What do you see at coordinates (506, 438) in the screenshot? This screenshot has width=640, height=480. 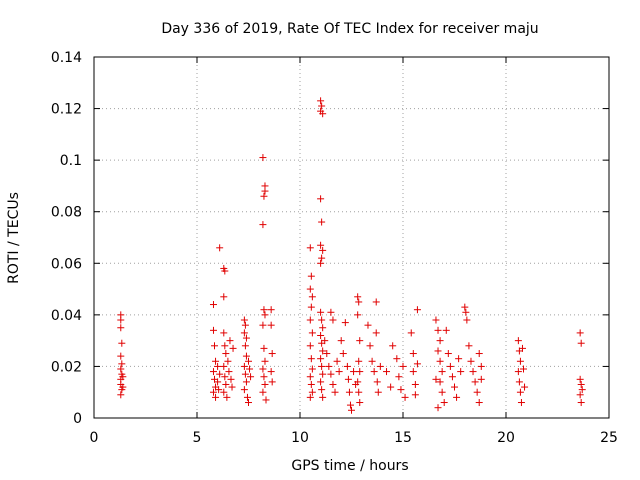 I see `x-tick-label: 20` at bounding box center [506, 438].